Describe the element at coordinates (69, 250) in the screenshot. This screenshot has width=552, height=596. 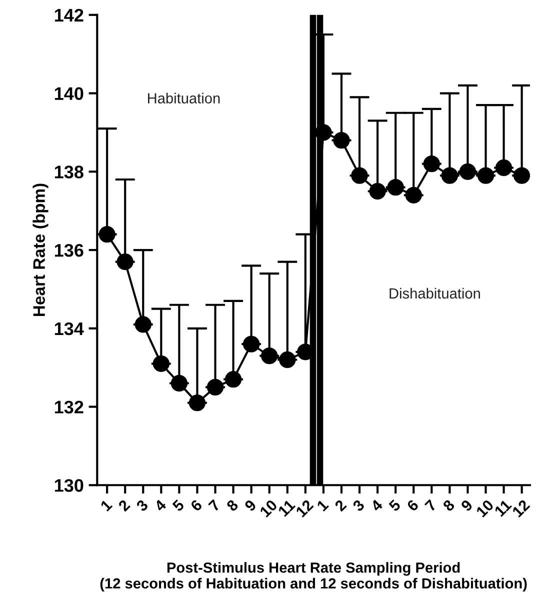
I see `y-tick-label: 136` at that location.